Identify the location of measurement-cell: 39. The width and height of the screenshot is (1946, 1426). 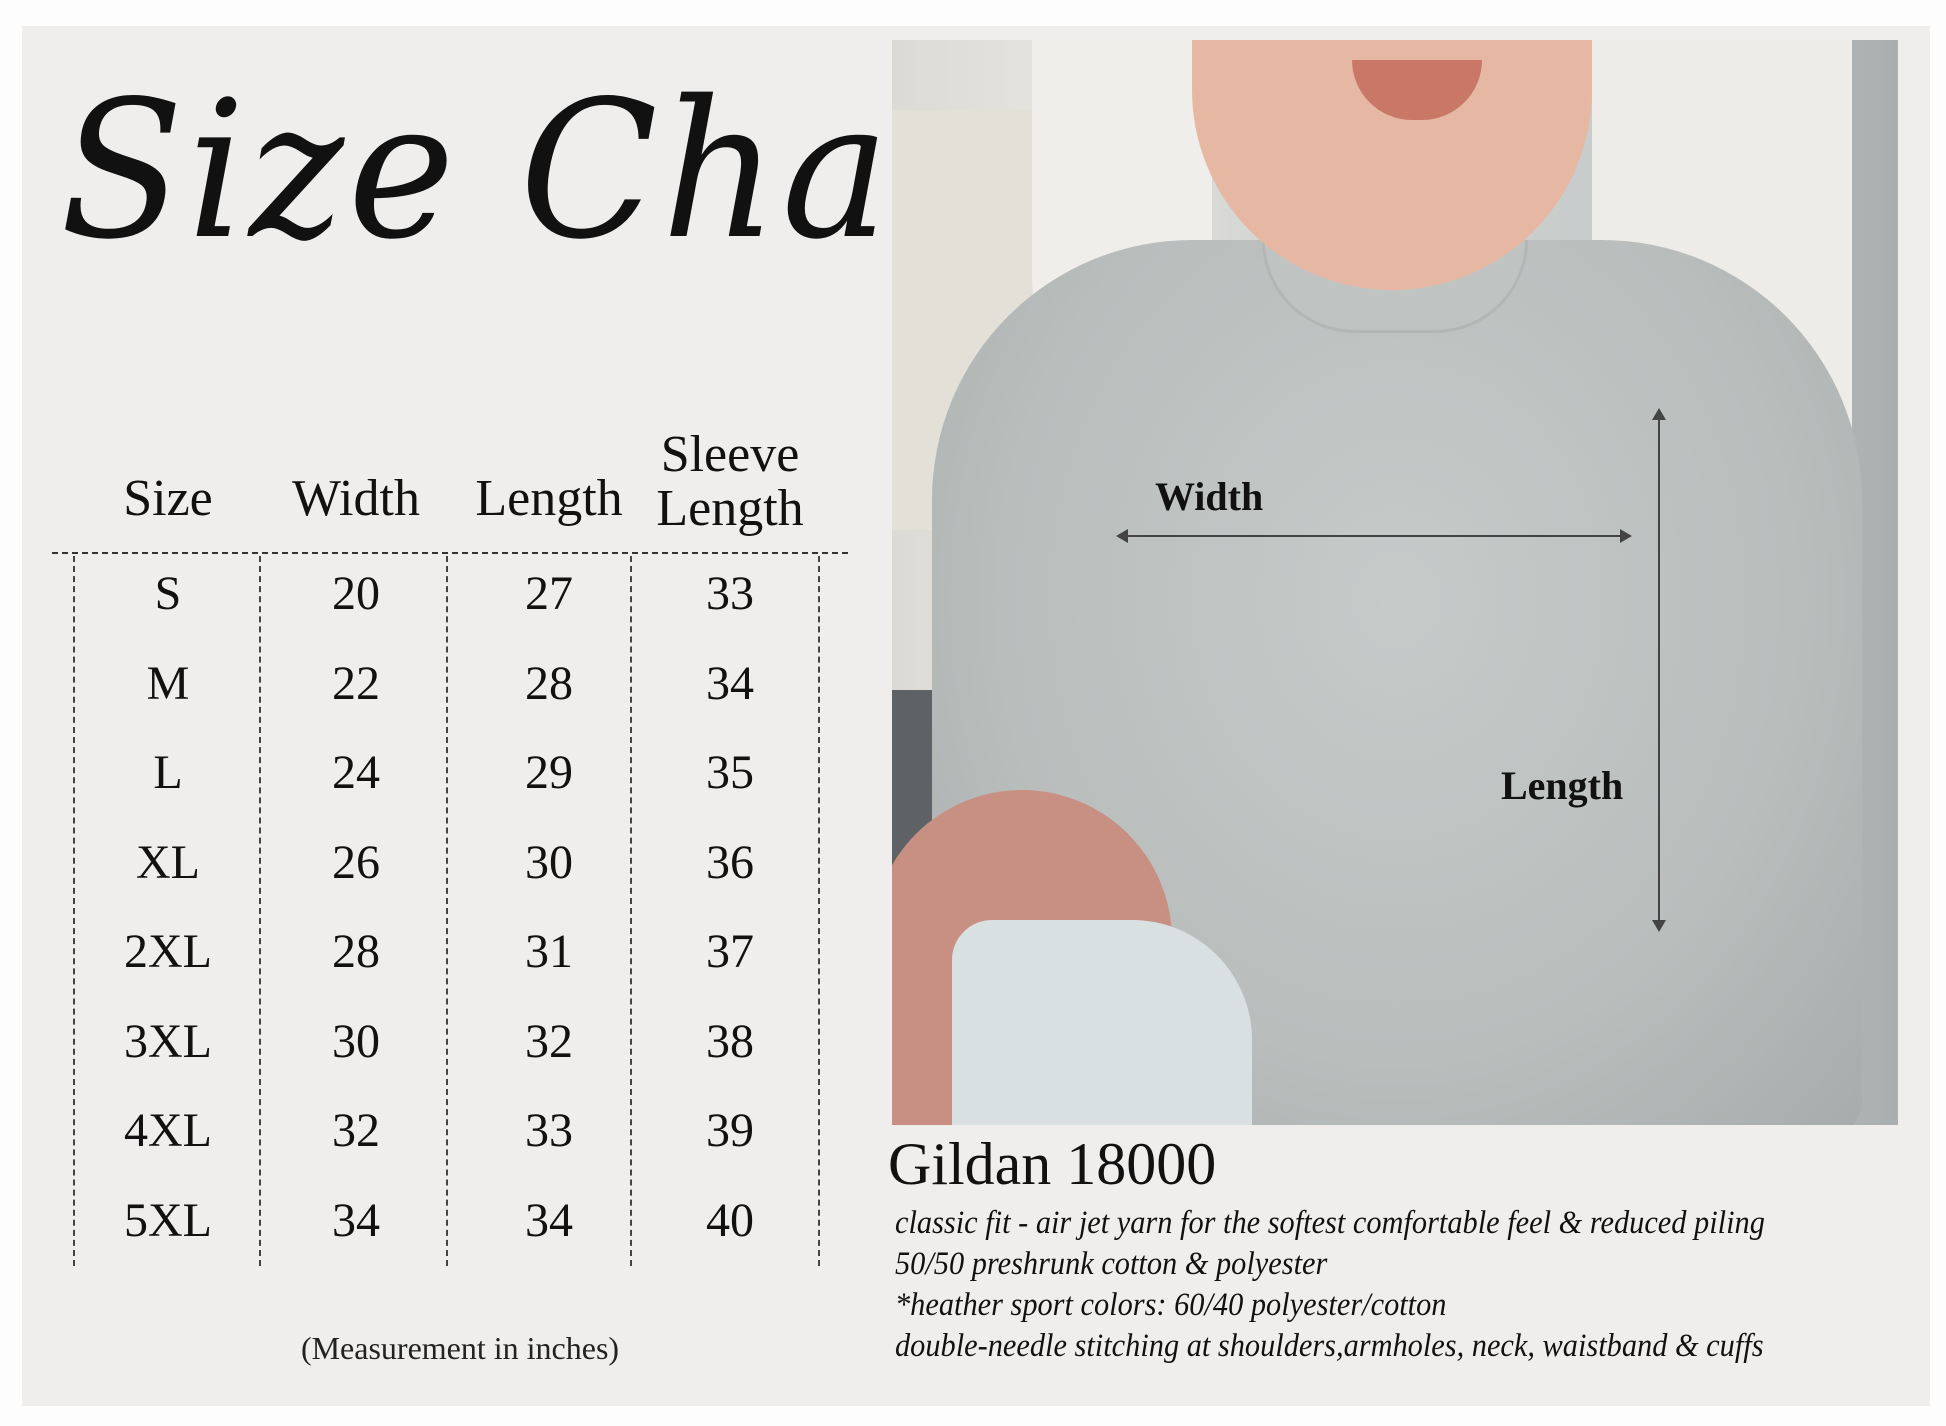
(730, 1130).